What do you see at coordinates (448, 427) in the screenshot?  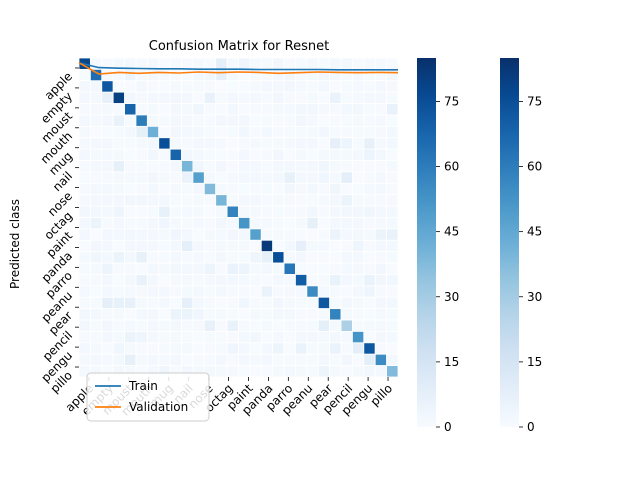 I see `colorbar-tick-label: 0` at bounding box center [448, 427].